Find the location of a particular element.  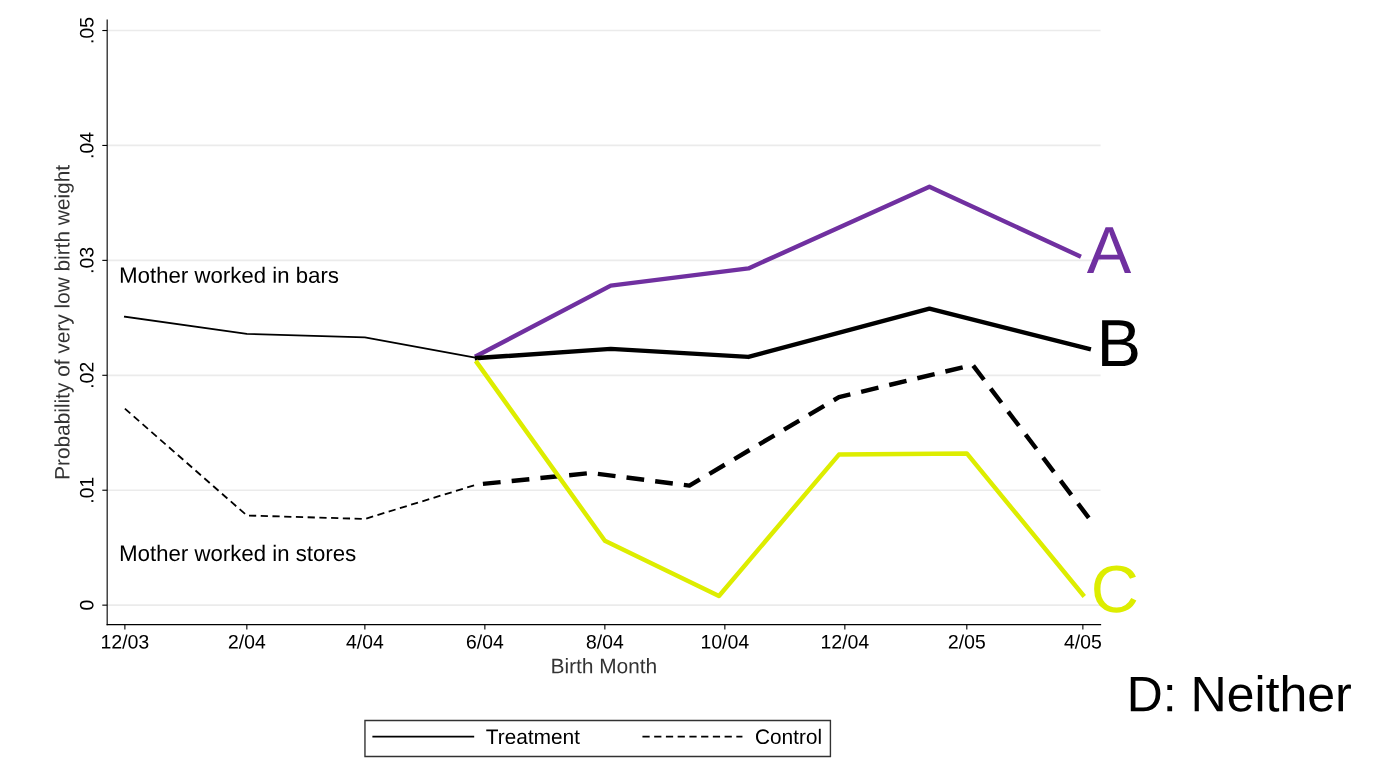

y-tick-label: .02 is located at coordinates (86, 375).